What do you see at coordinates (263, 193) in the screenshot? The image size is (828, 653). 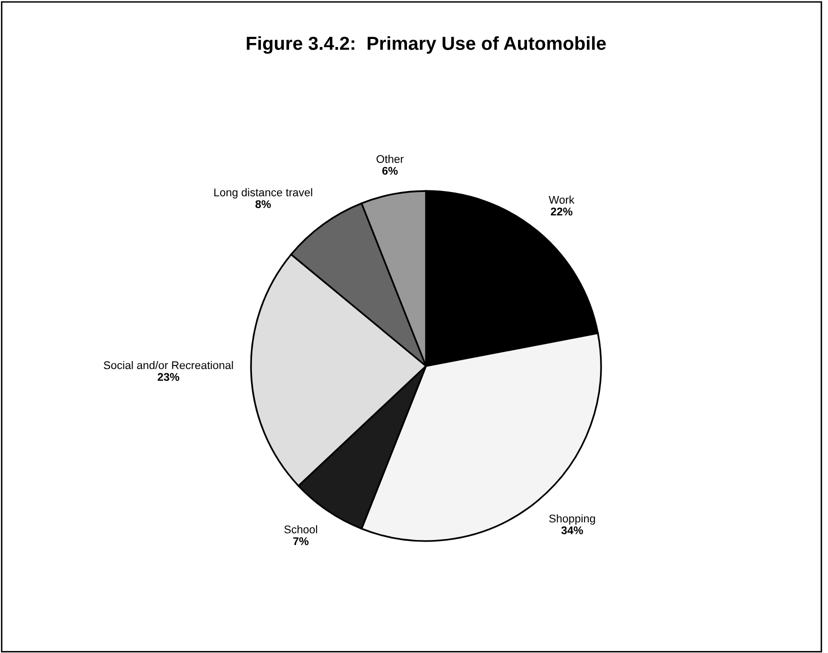 I see `slice-label: Long distance travel` at bounding box center [263, 193].